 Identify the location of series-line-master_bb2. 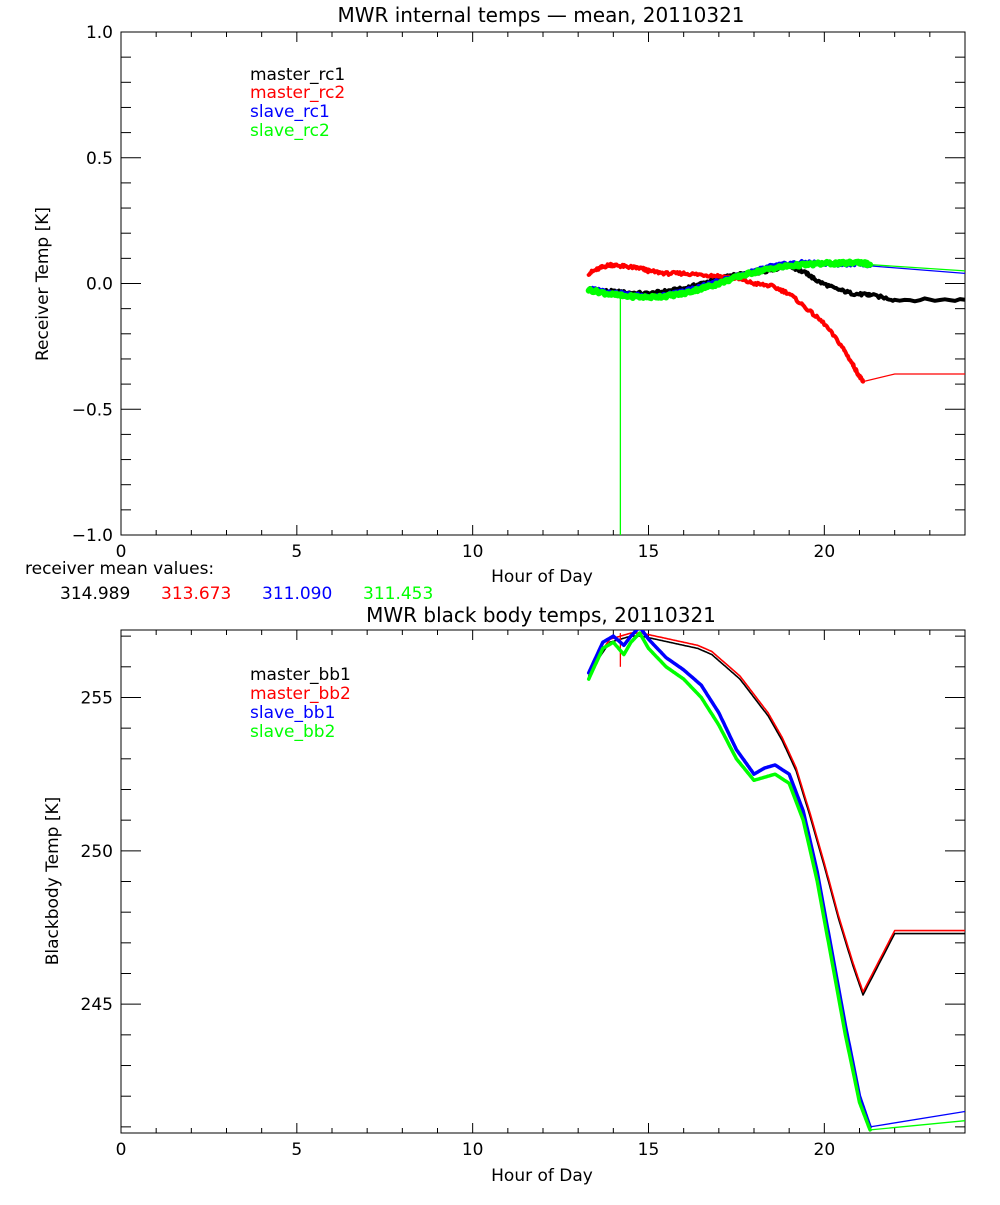
(776, 812).